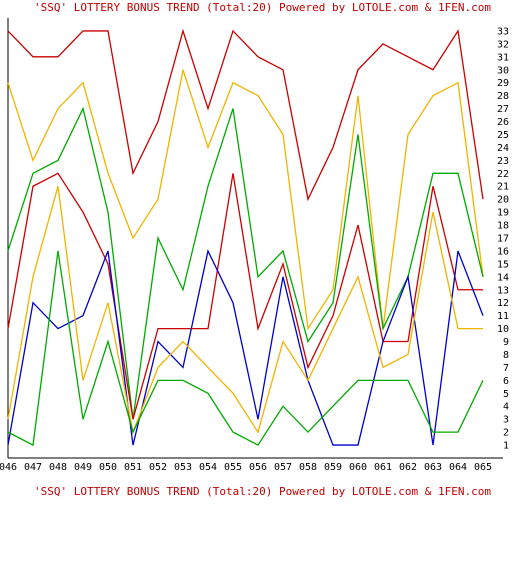  I want to click on y-tick-label: 25, so click(503, 135).